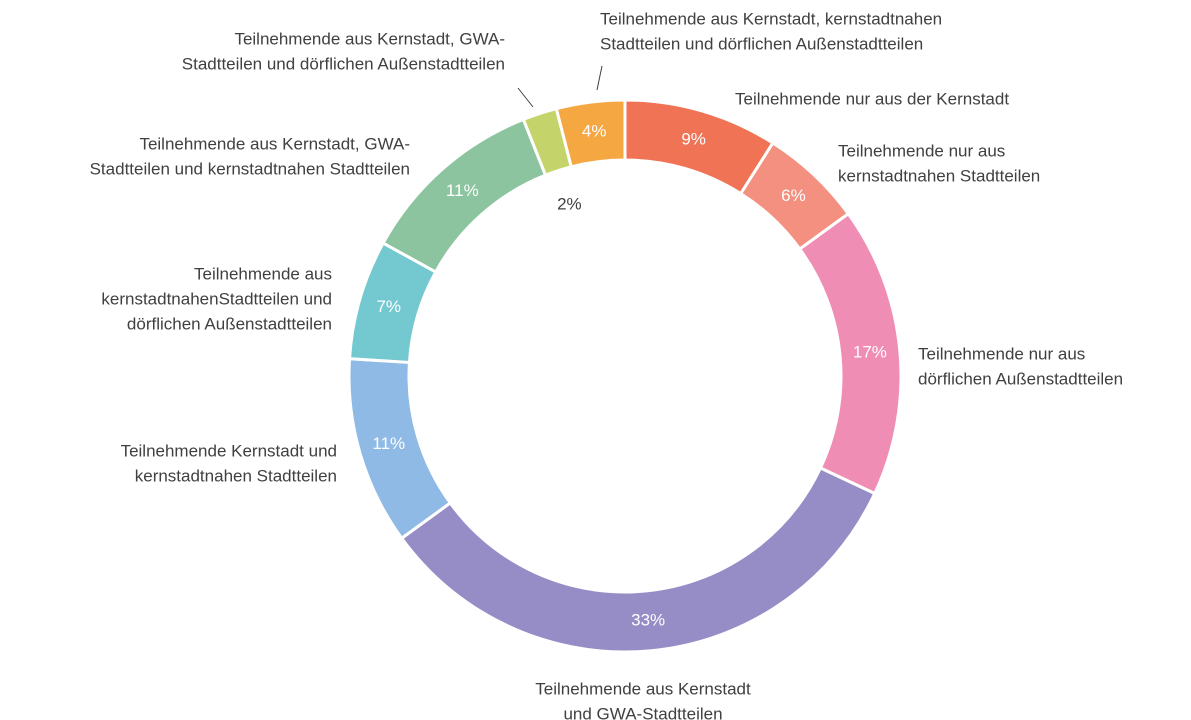 The image size is (1191, 720). What do you see at coordinates (872, 98) in the screenshot?
I see `category-label: Teilnehmende nur aus der Kernstadt` at bounding box center [872, 98].